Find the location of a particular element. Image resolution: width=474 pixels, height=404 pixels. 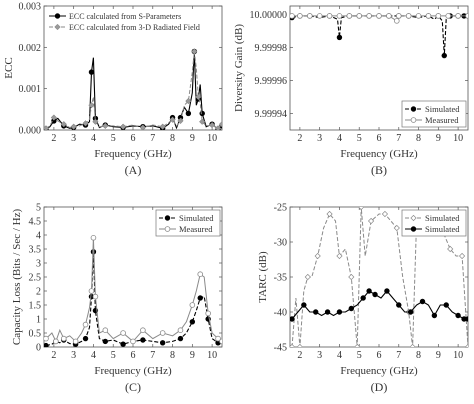

y-tick-label: 3 is located at coordinates (38, 264).